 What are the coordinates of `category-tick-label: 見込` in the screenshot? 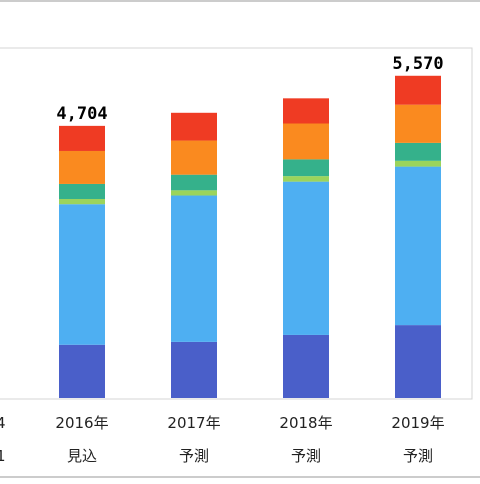 It's located at (82, 456).